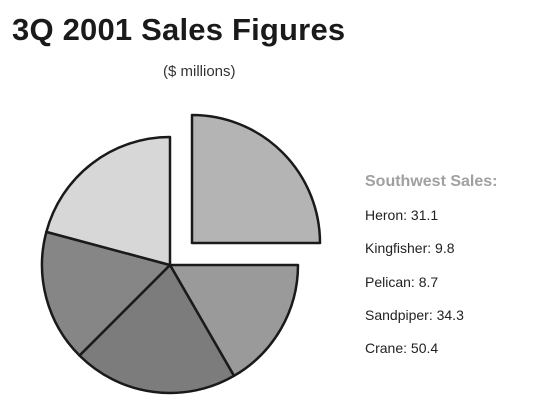  What do you see at coordinates (410, 248) in the screenshot?
I see `legend-item-kingfisher: Kingfisher: 9.8` at bounding box center [410, 248].